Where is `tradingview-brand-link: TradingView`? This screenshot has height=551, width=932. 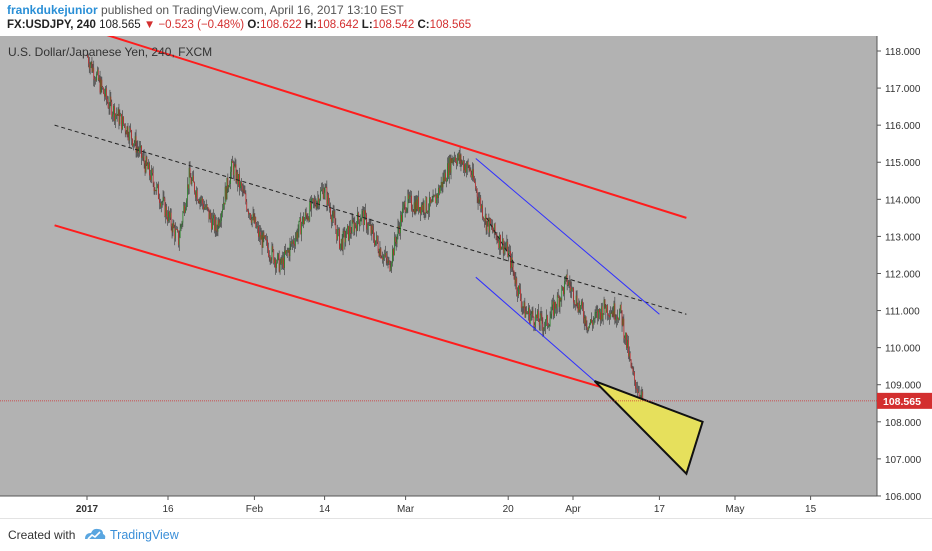 tradingview-brand-link: TradingView is located at coordinates (144, 535).